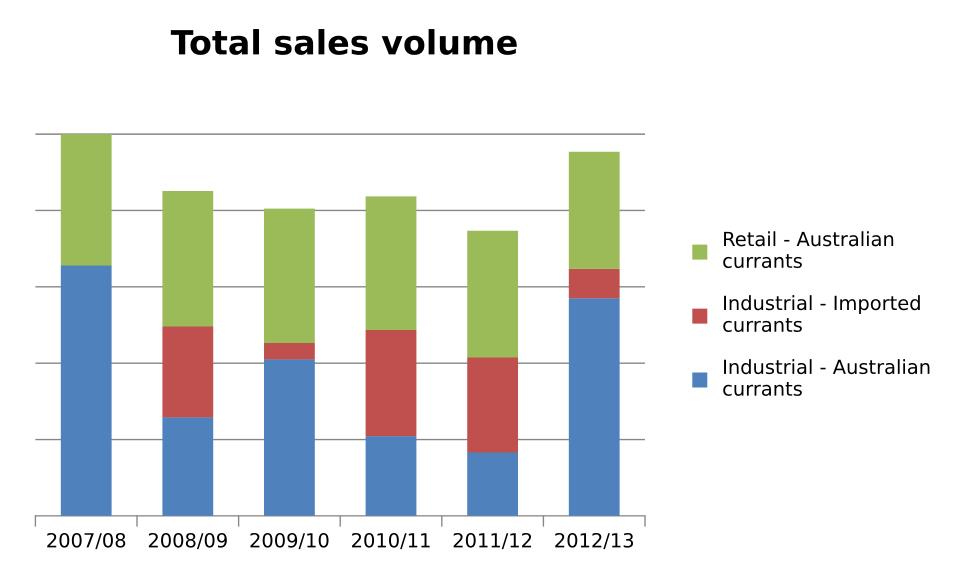 This screenshot has width=957, height=581. I want to click on chart-title: Total sales volume, so click(343, 42).